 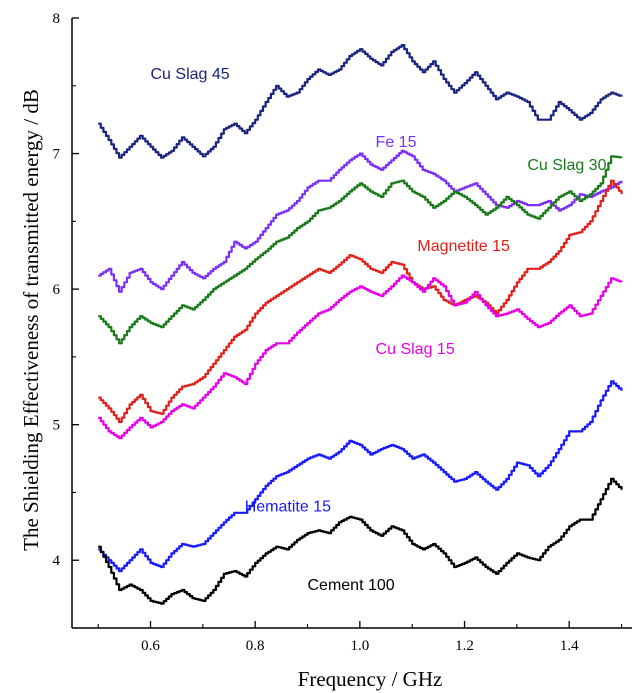 I want to click on y-tick-label: 5, so click(x=57, y=426).